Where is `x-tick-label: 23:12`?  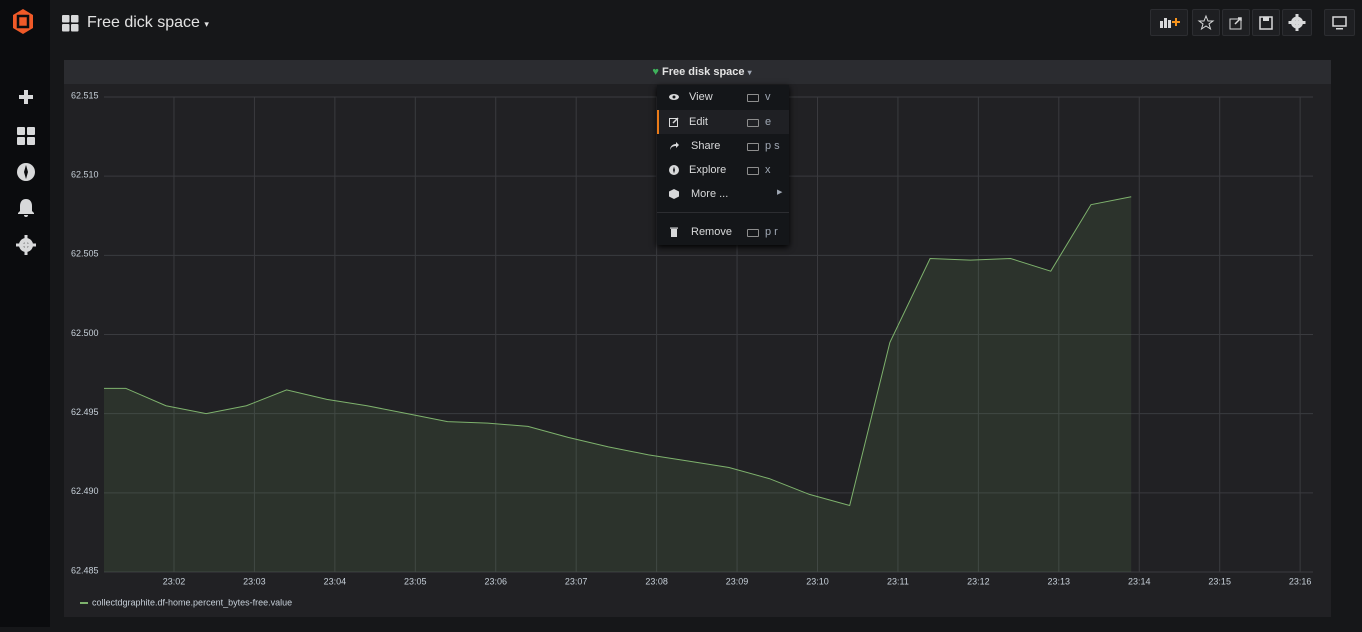
x-tick-label: 23:12 is located at coordinates (978, 581).